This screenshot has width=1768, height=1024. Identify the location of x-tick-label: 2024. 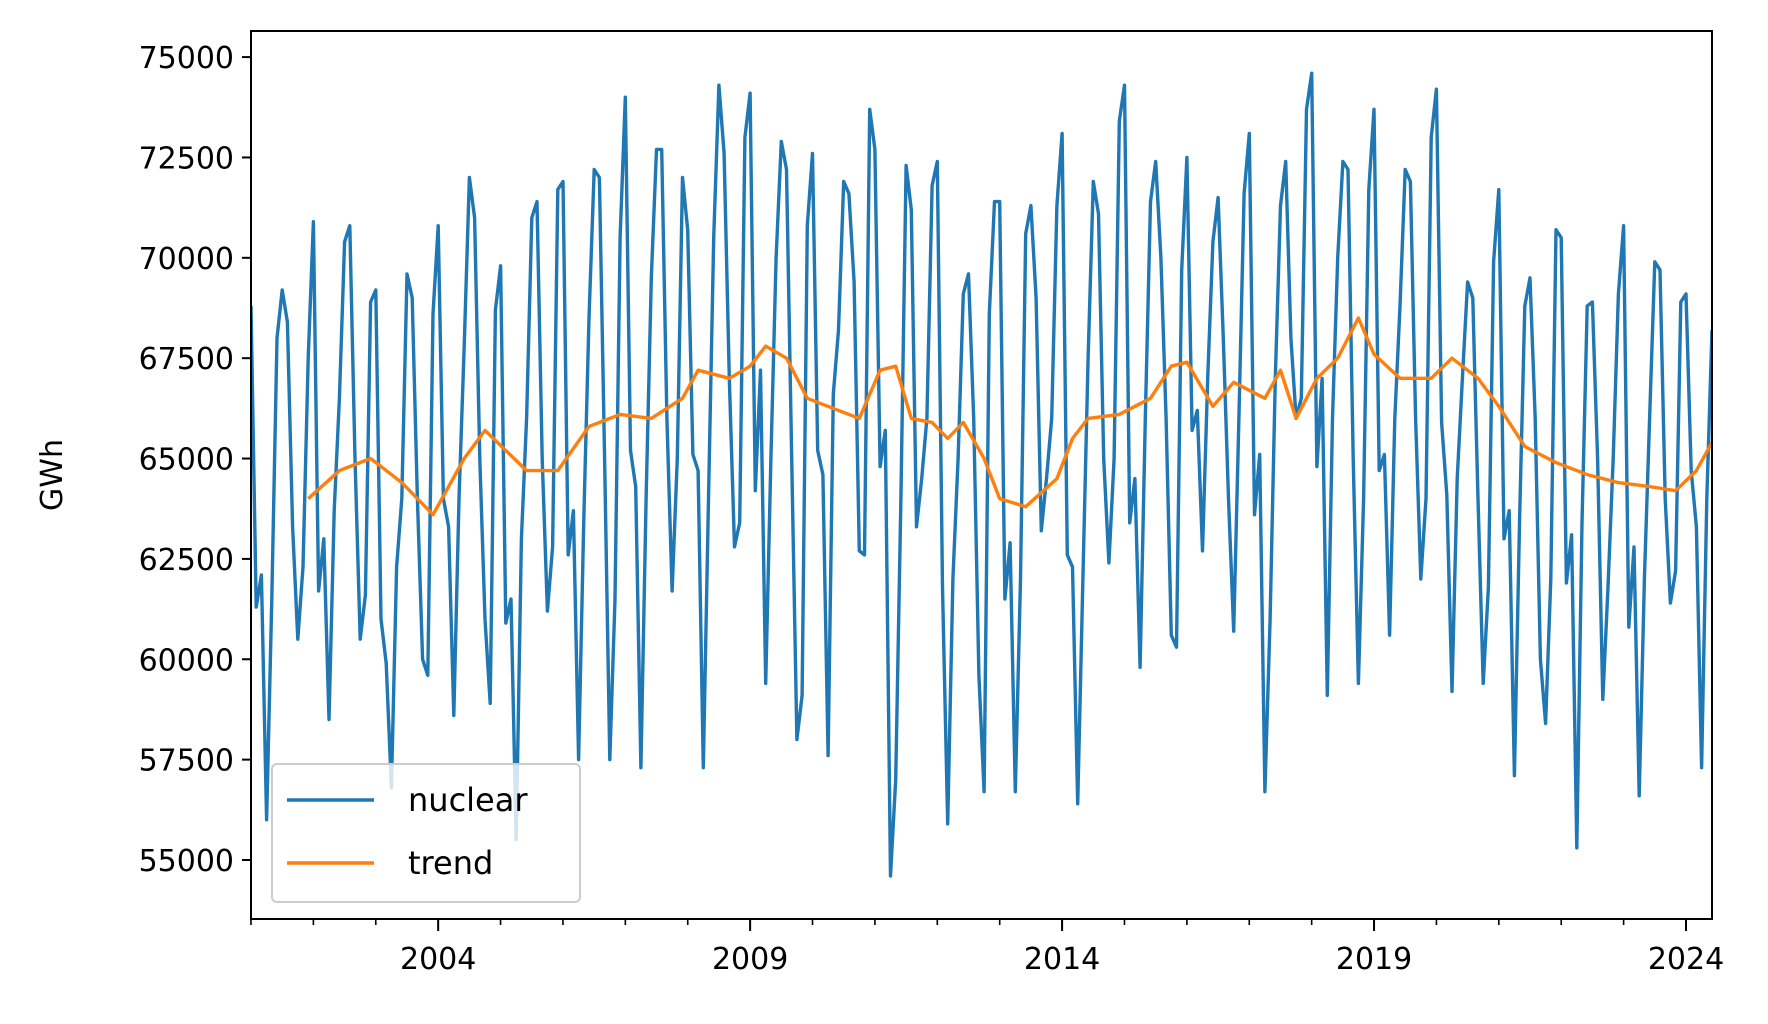
(1686, 959).